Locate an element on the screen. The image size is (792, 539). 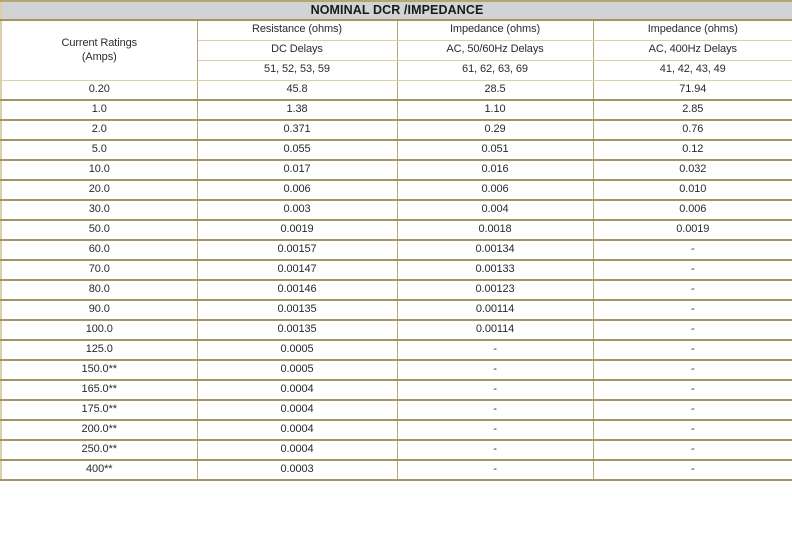
cell-resistance-dc: 0.003 is located at coordinates (297, 210).